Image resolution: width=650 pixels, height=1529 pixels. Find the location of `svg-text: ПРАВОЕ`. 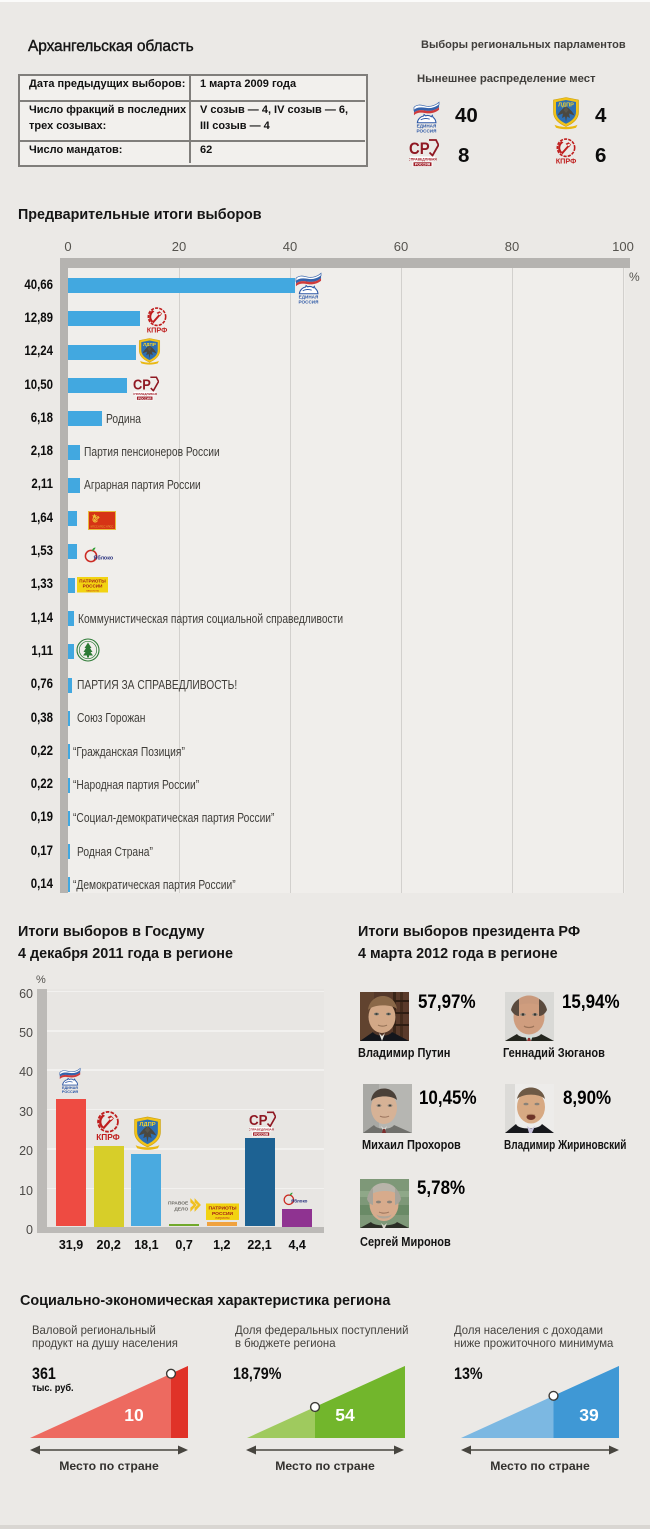

svg-text: ПРАВОЕ is located at coordinates (178, 1203).